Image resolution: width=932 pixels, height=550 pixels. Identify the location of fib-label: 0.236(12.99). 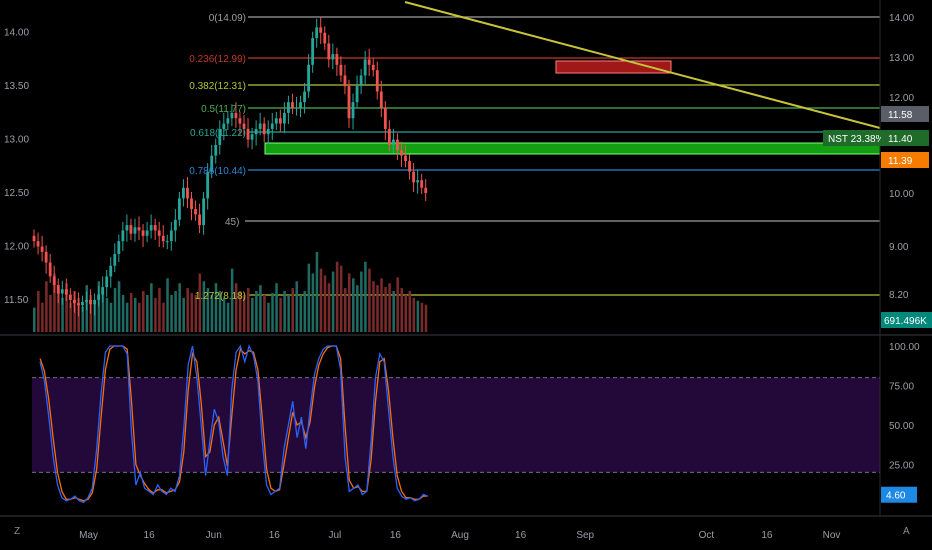
(217, 59).